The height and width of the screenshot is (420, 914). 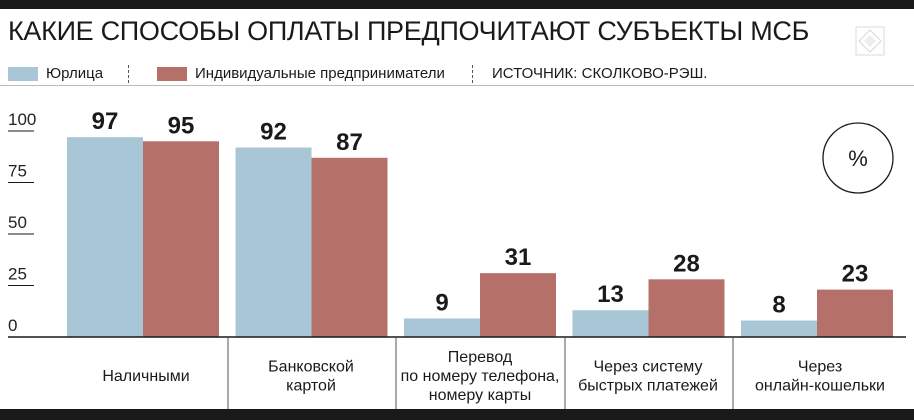 What do you see at coordinates (457, 414) in the screenshot?
I see `bottom-rule` at bounding box center [457, 414].